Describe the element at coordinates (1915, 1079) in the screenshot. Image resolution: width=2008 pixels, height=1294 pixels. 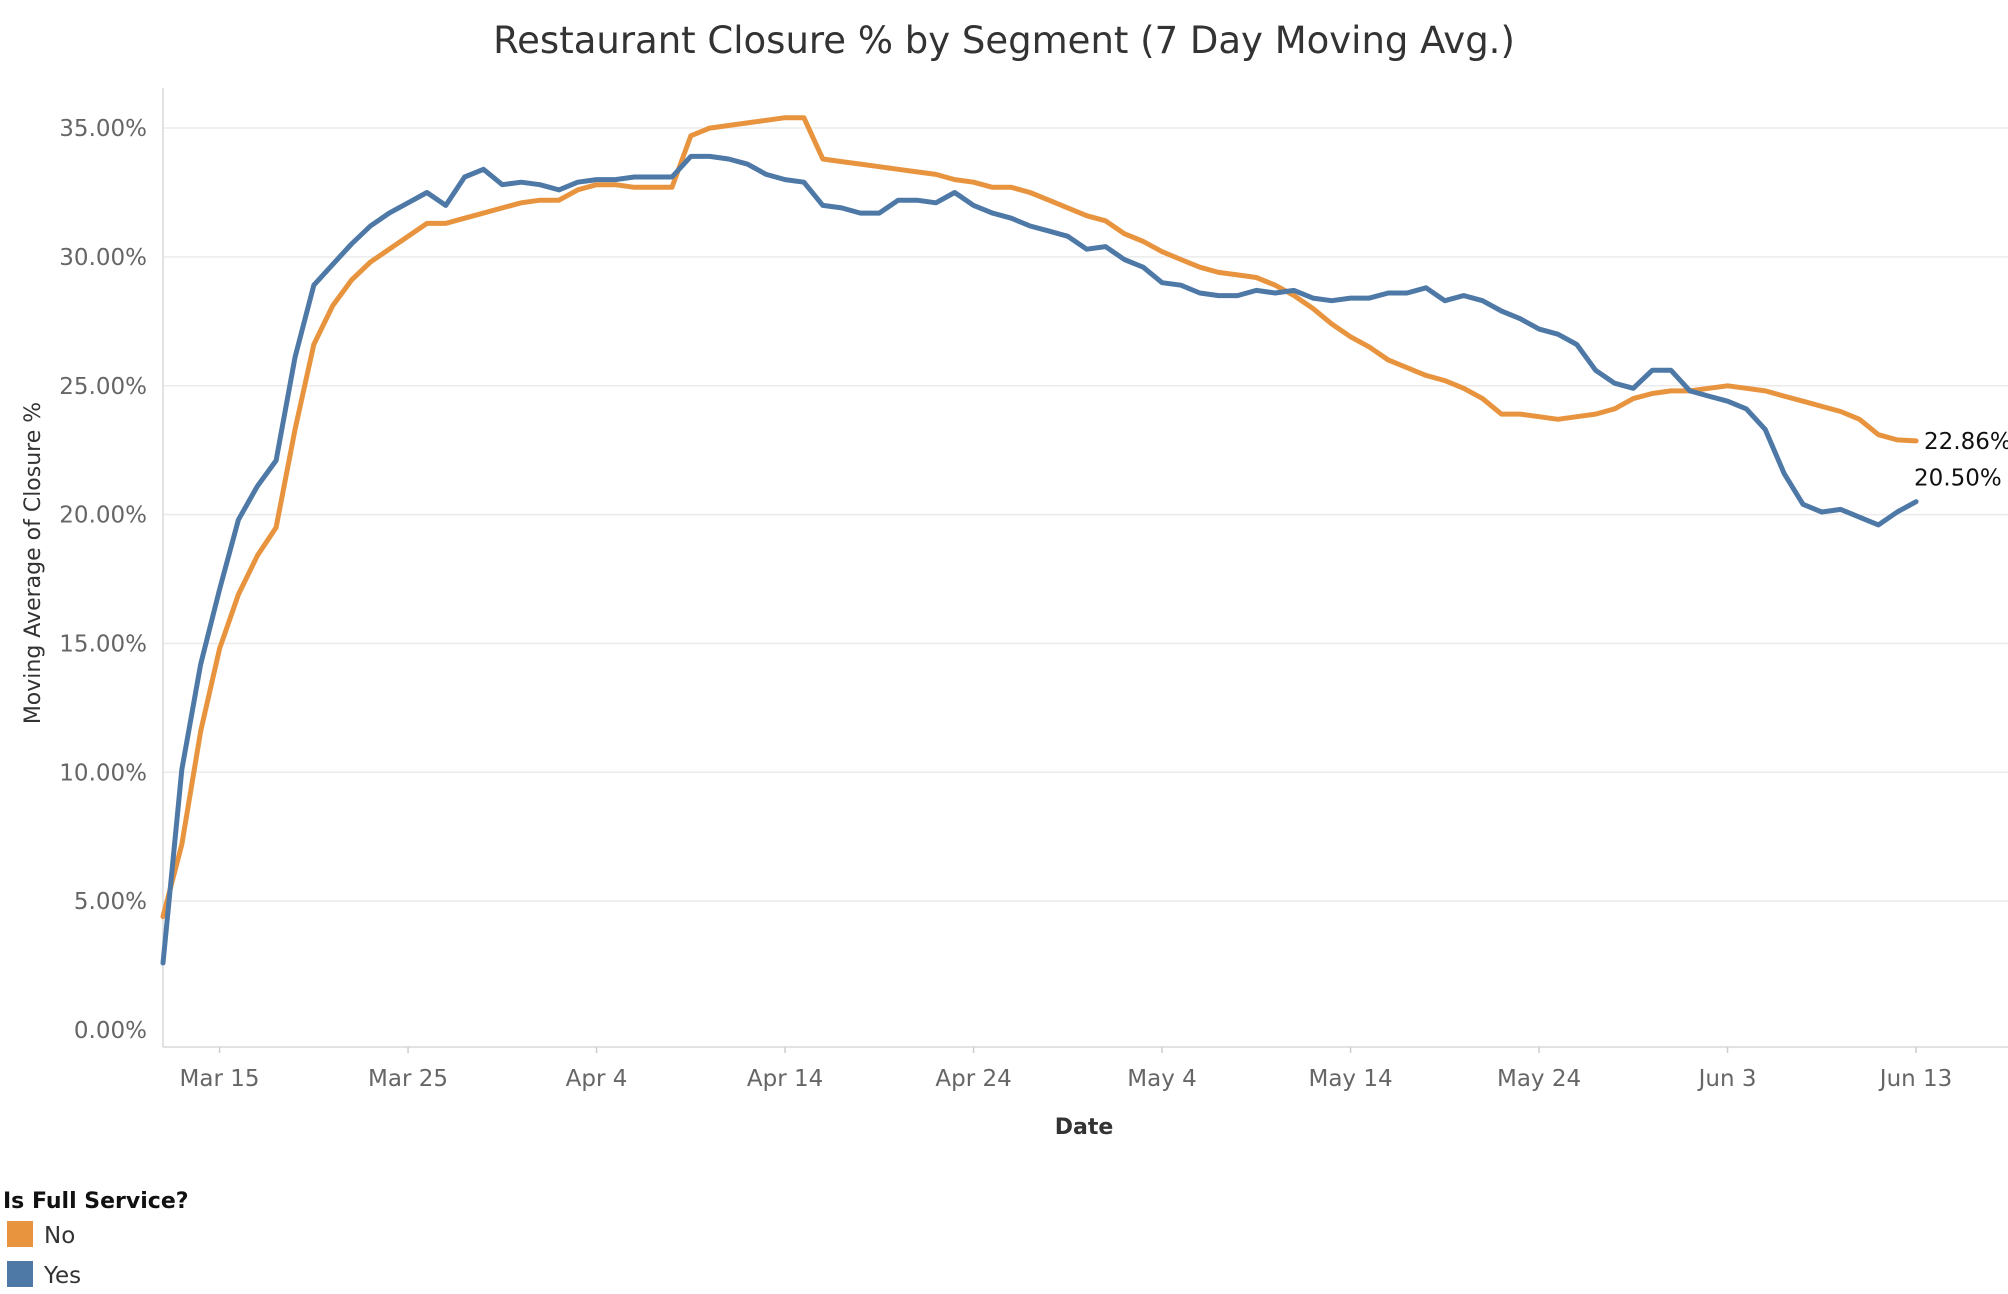
I see `x-tick-label: Jun 13` at that location.